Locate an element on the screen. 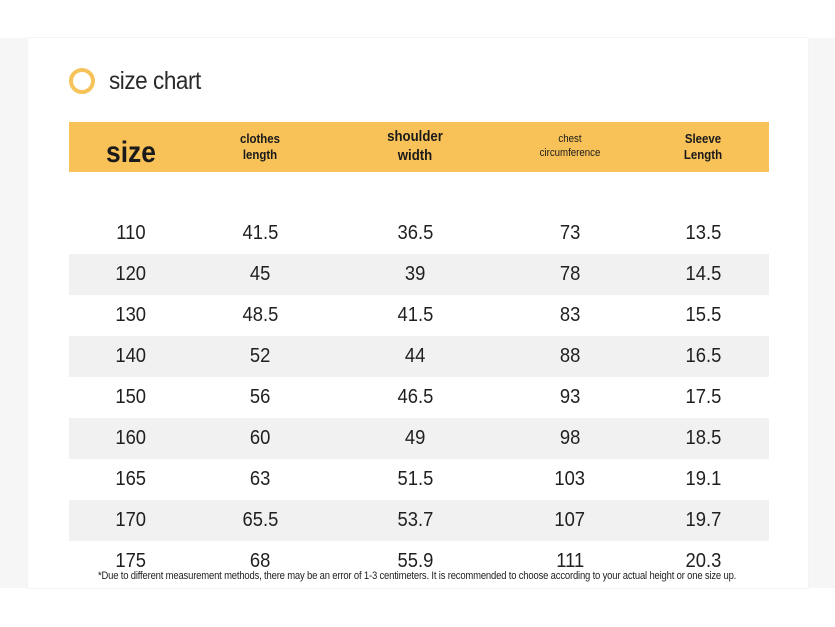  header-label-line1: shoulder is located at coordinates (415, 136).